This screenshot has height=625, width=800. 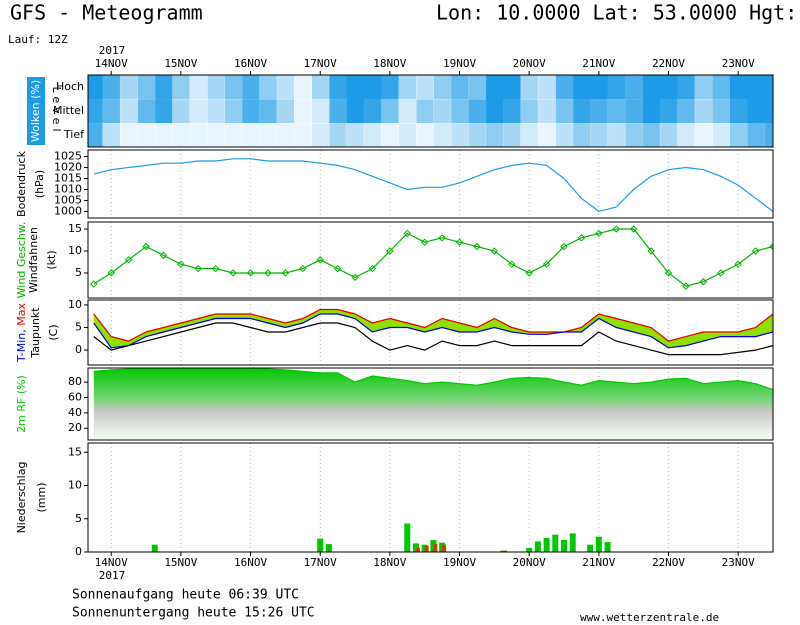 I want to click on panel: 0 5 10 T-Min, Max Taupunkt (C), so click(x=394, y=332).